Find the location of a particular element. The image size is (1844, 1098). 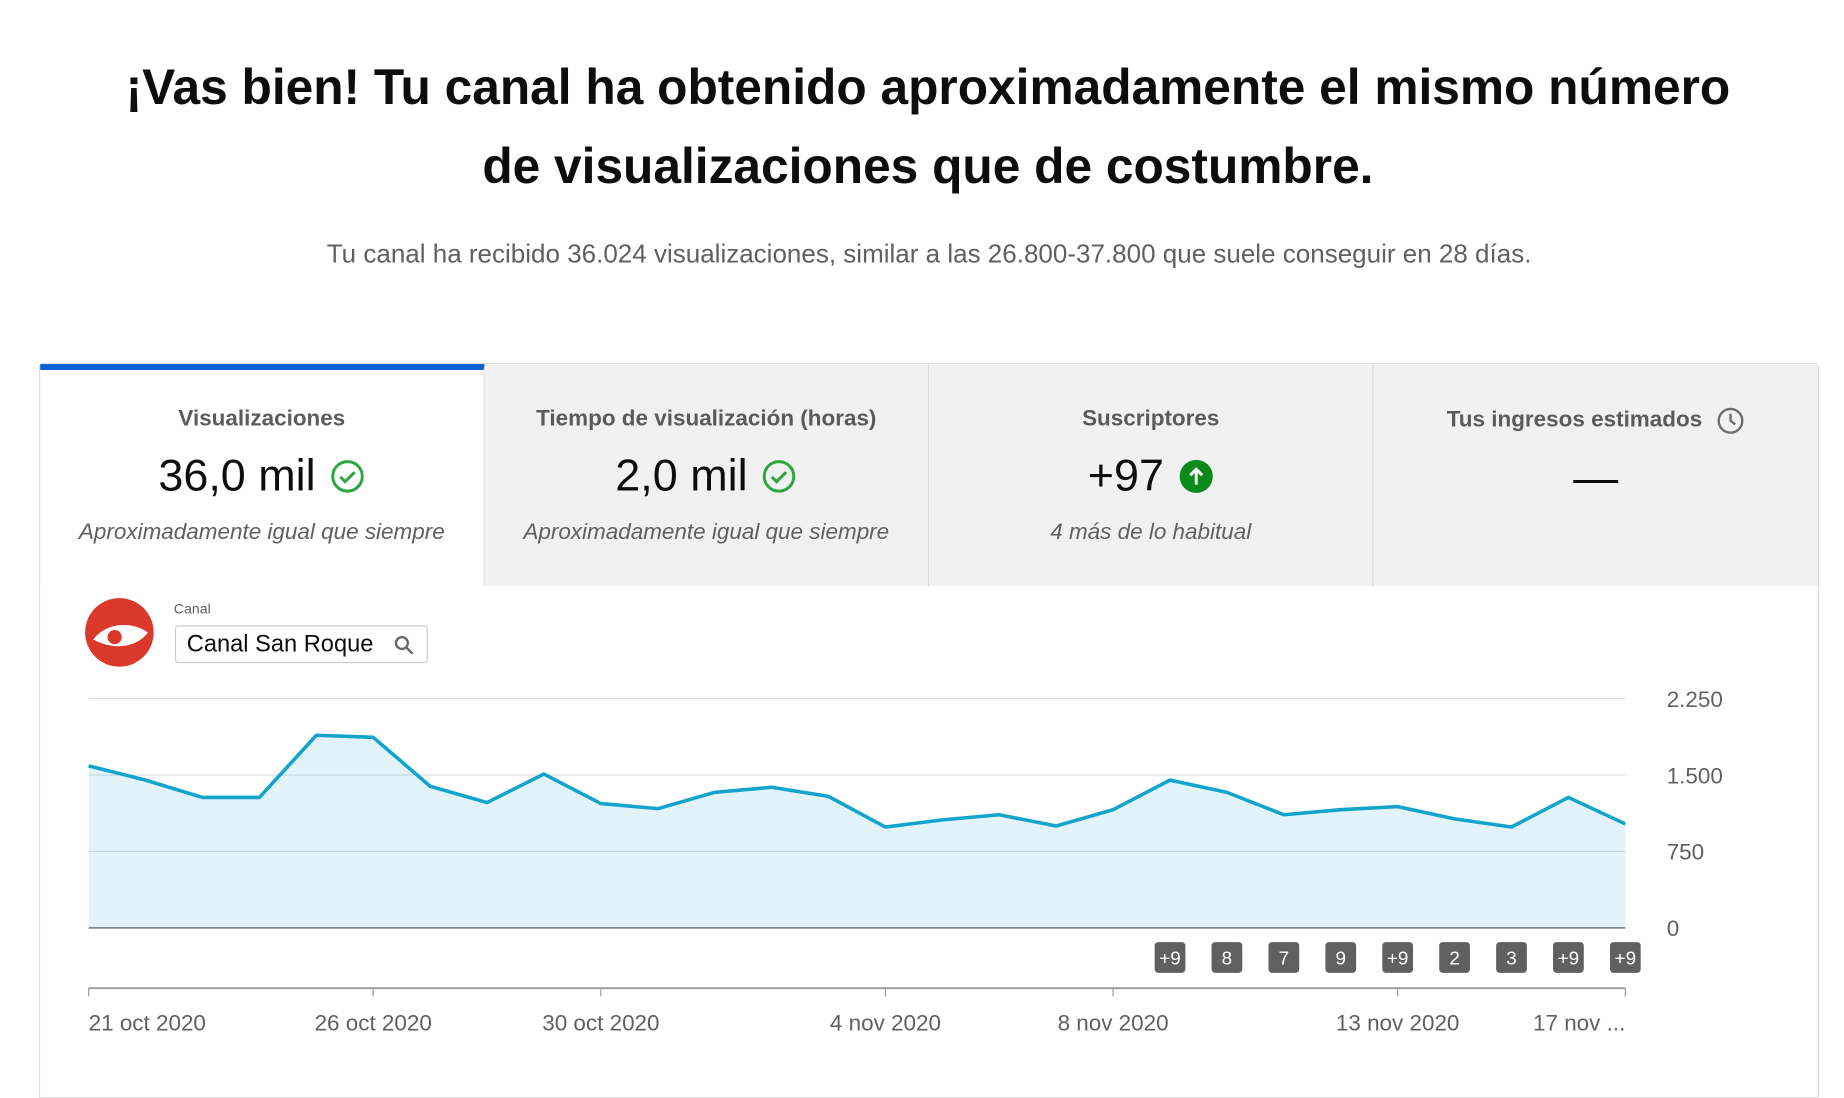

tab-label: Tus ingresos estimados is located at coordinates (1574, 420).